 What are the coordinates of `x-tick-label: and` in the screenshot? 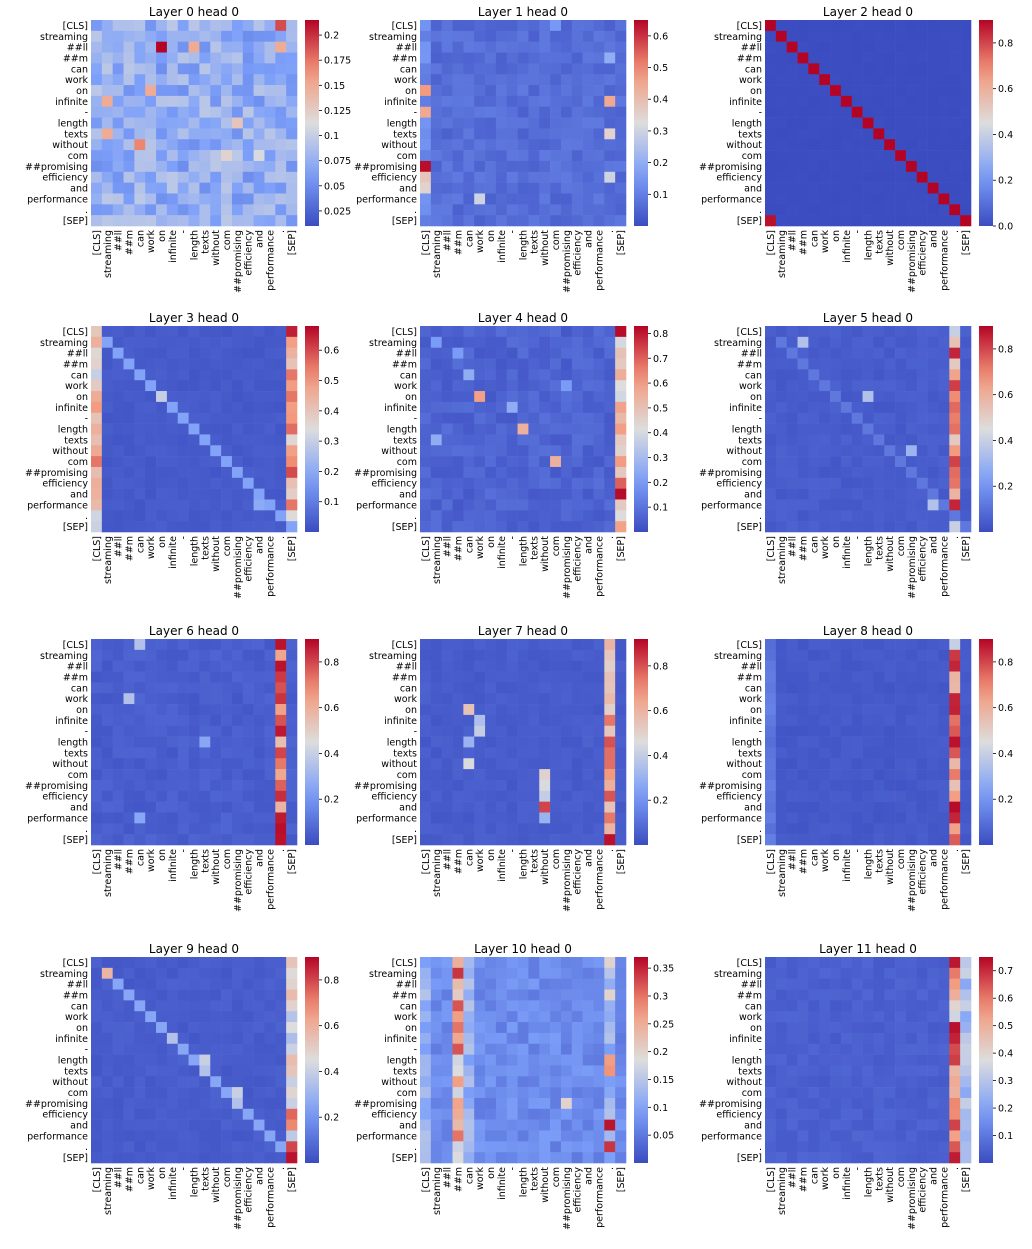 It's located at (934, 1176).